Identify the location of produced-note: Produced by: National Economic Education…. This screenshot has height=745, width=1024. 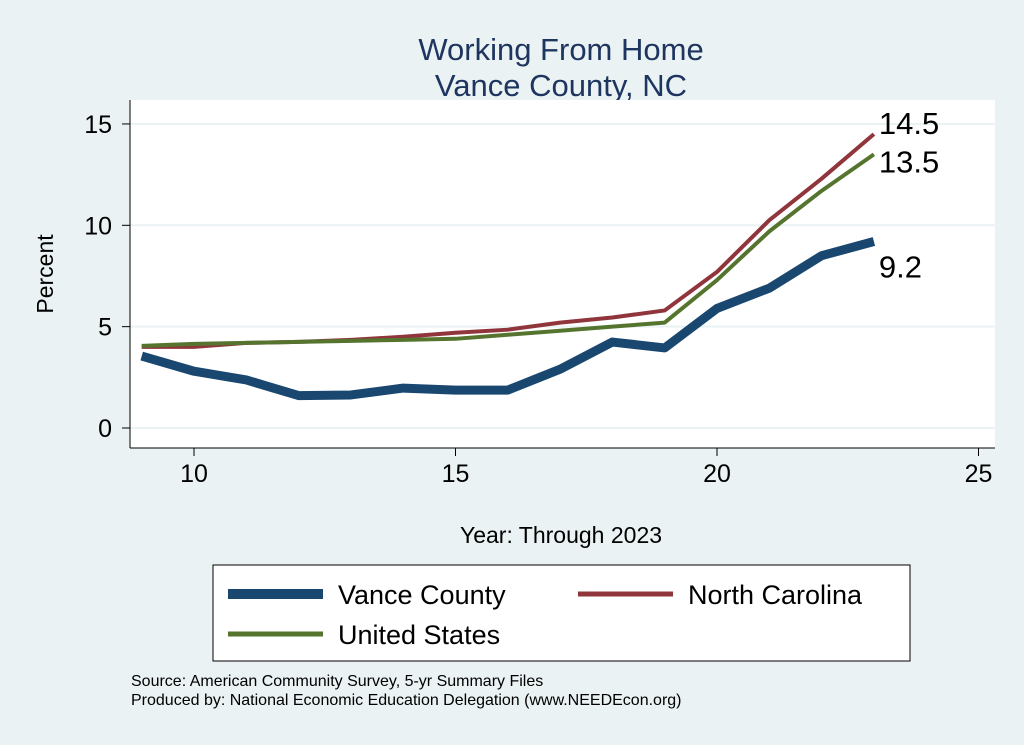
(406, 700).